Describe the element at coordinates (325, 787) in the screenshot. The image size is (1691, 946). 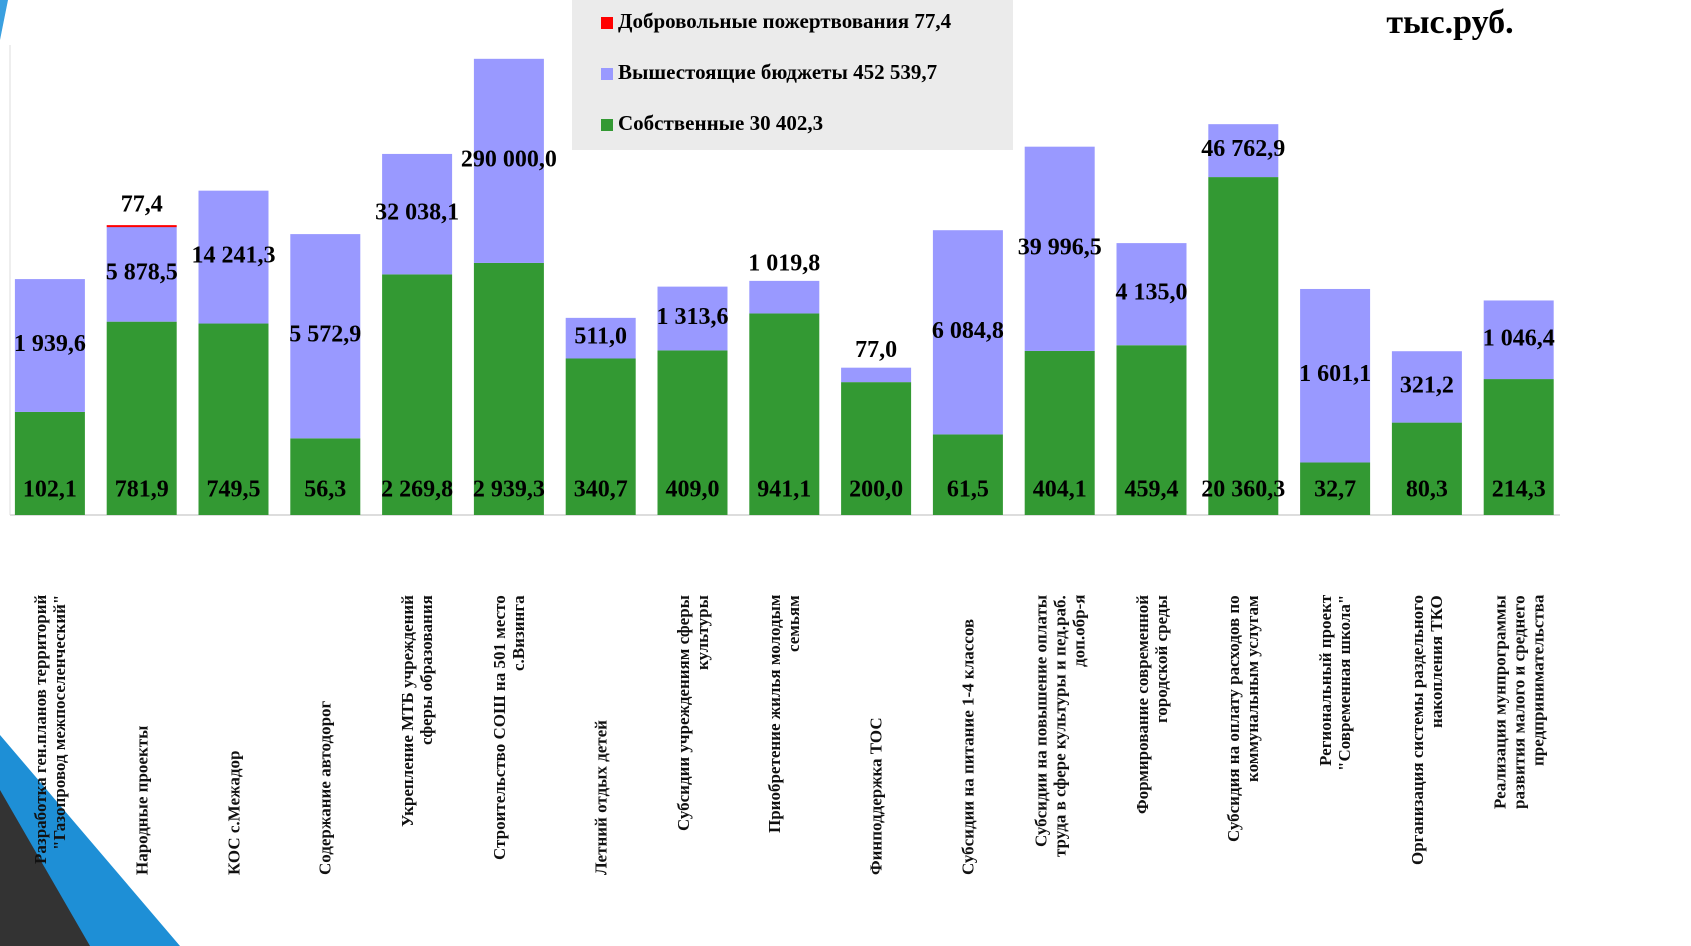
I see `x-tick-label: Содержание автодорог` at that location.